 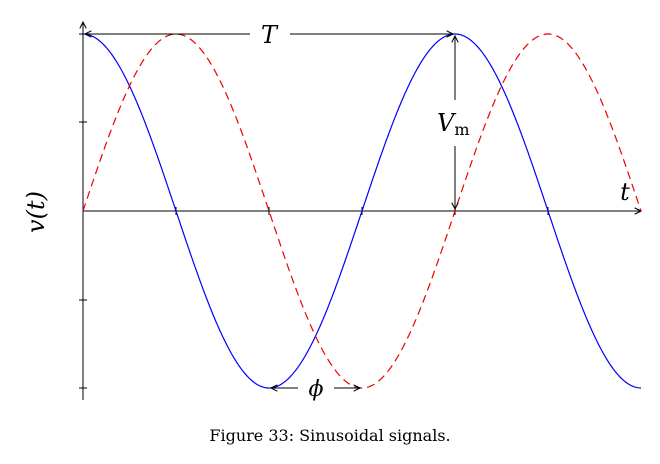 I want to click on x-axis-label: t, so click(x=625, y=192).